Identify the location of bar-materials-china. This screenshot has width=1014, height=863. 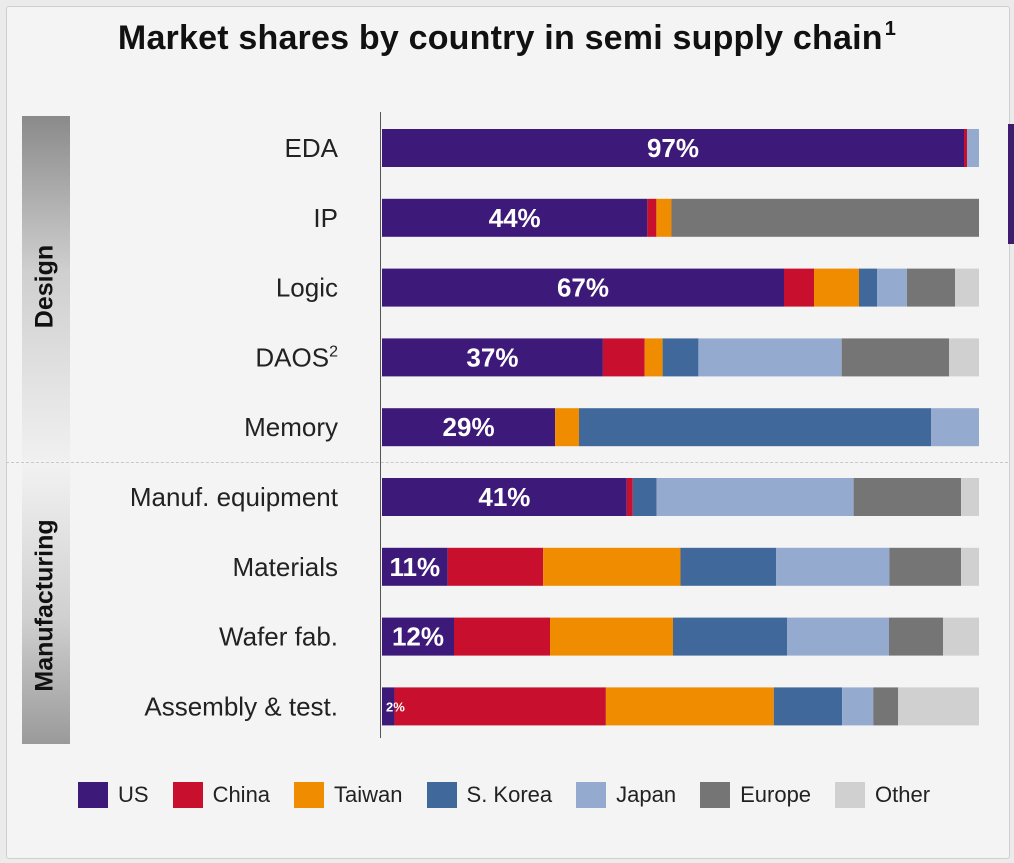
(495, 566).